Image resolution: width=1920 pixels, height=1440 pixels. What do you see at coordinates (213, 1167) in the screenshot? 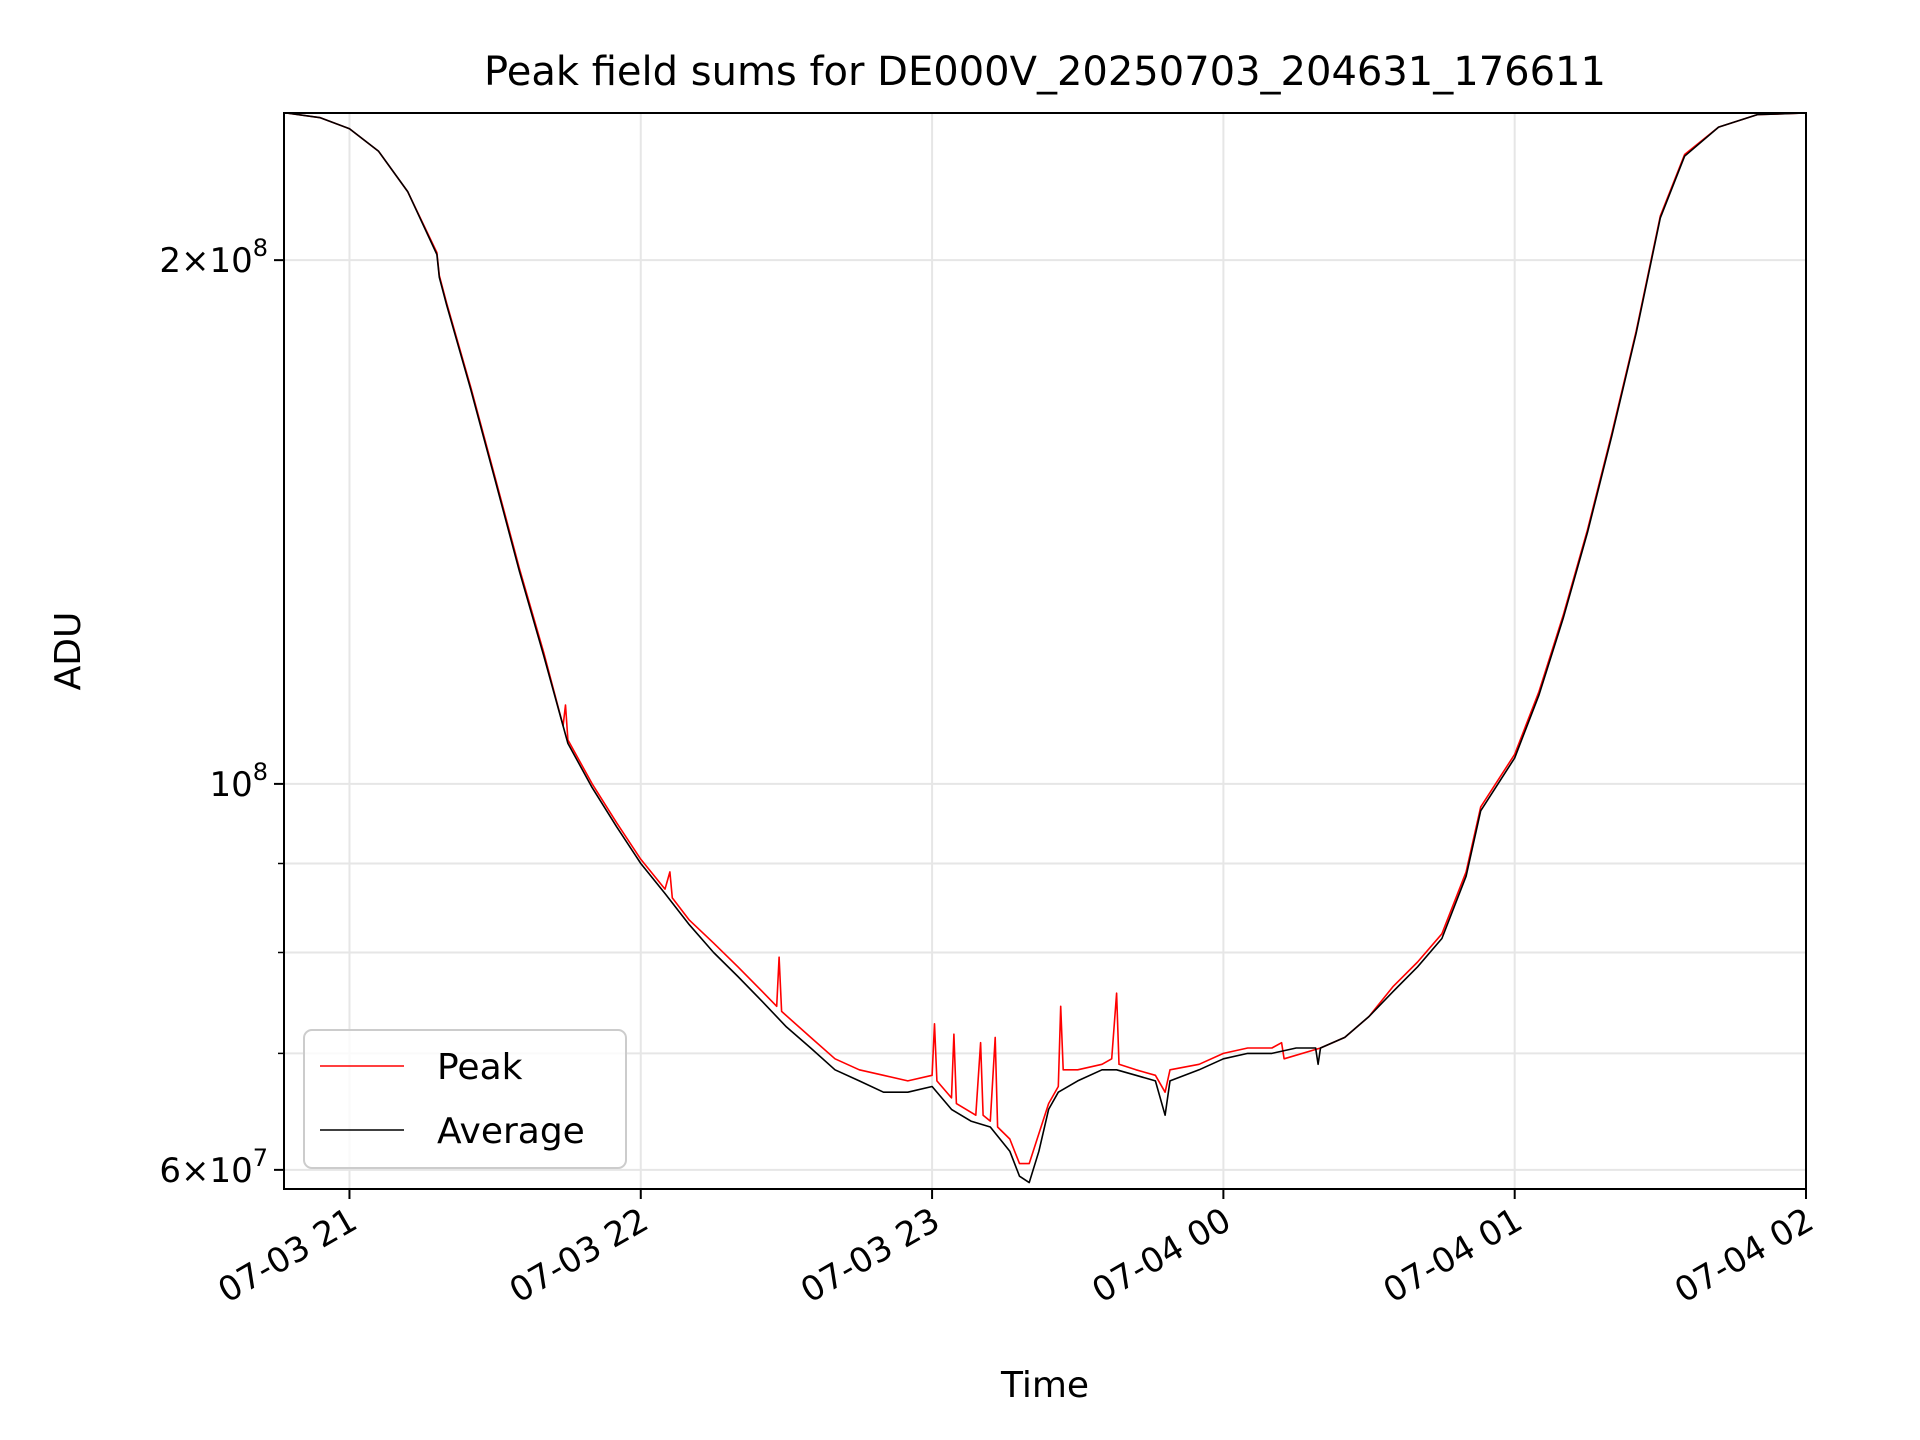
I see `y-tick-label: 6×107` at bounding box center [213, 1167].